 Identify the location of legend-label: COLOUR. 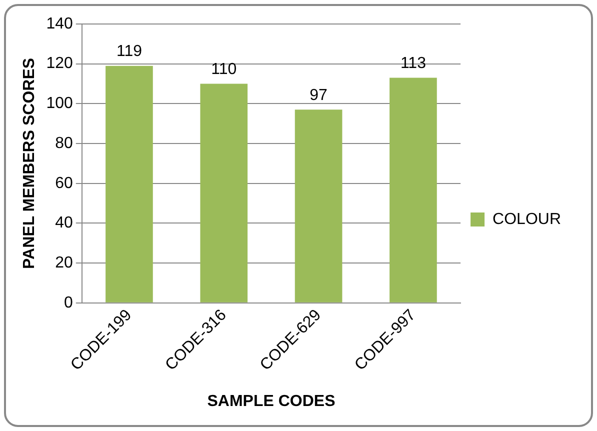
(526, 219).